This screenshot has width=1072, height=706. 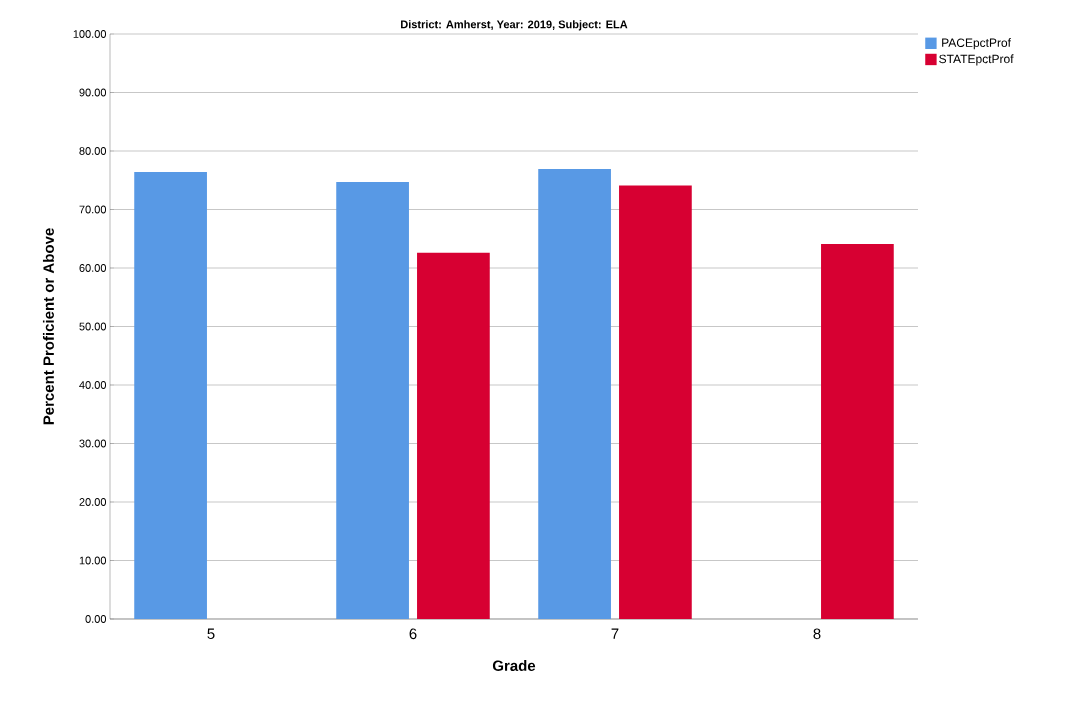 What do you see at coordinates (211, 633) in the screenshot?
I see `x-tick-label: 5` at bounding box center [211, 633].